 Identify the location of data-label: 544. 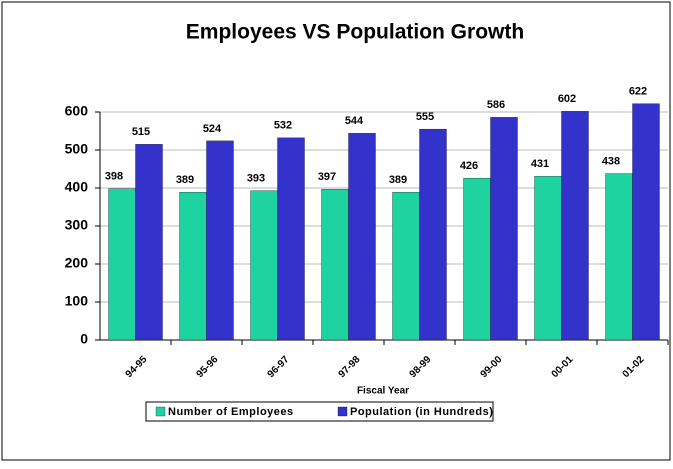
(354, 121).